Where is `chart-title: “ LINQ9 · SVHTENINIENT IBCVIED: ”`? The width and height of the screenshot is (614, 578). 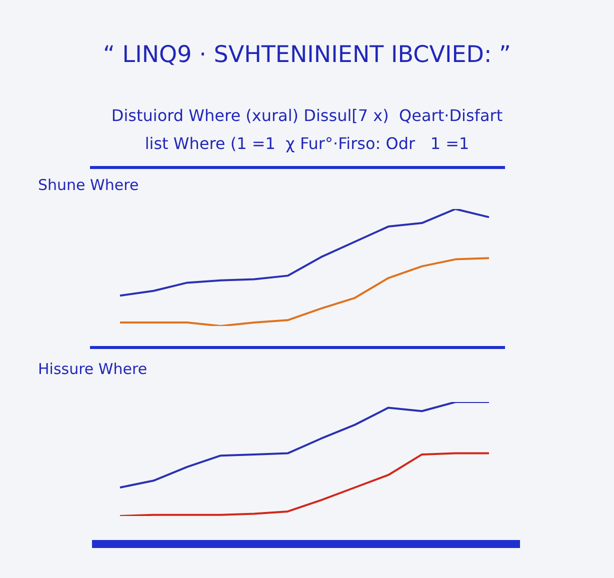 chart-title: “ LINQ9 · SVHTENINIENT IBCVIED: ” is located at coordinates (307, 55).